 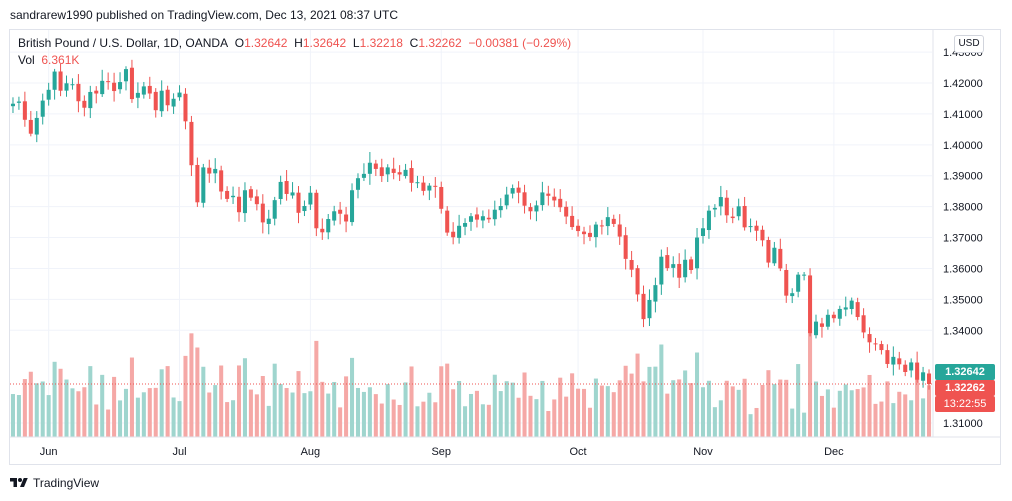 What do you see at coordinates (963, 208) in the screenshot?
I see `price-tick-label: 1.38000` at bounding box center [963, 208].